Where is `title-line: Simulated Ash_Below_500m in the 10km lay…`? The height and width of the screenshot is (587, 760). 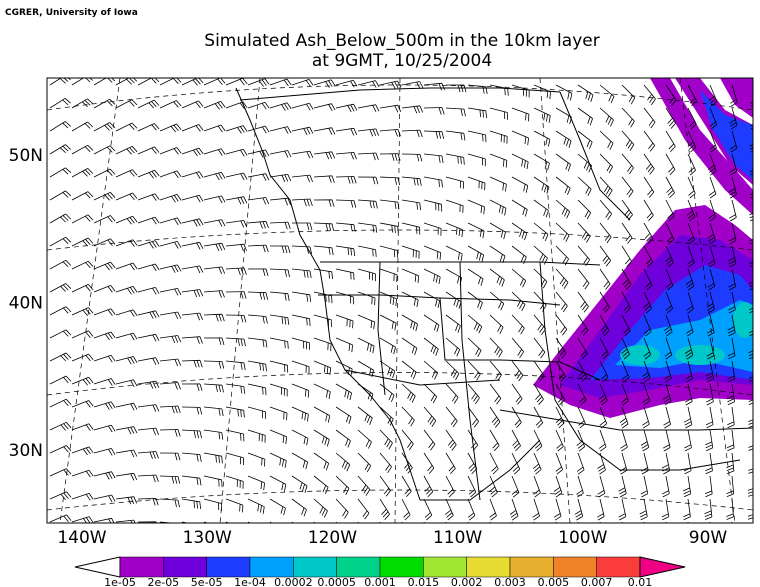 title-line: Simulated Ash_Below_500m in the 10km lay… is located at coordinates (401, 41).